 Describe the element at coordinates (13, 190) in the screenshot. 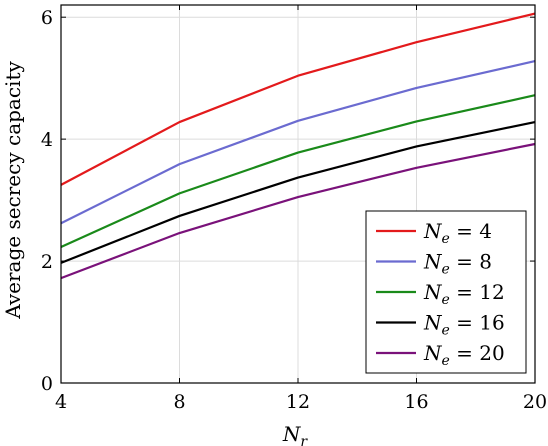

I see `y-axis-label: Average secrecy capacity` at that location.